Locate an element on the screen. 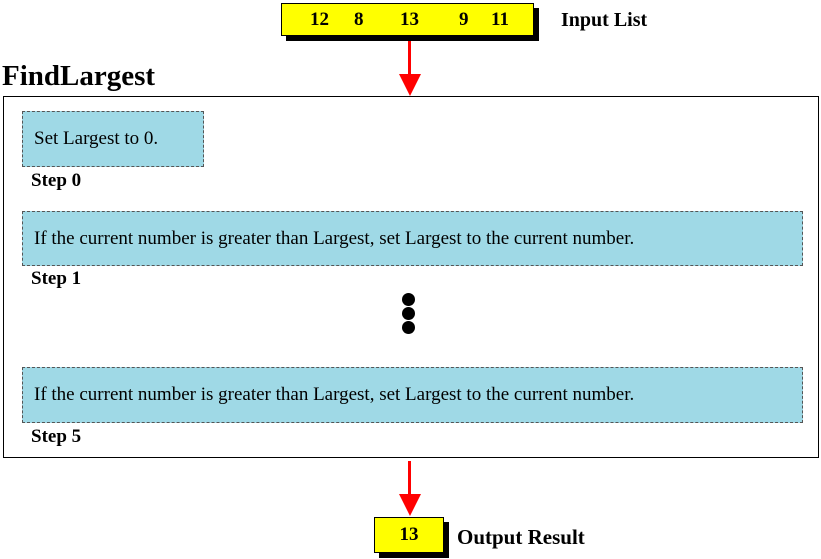 The image size is (821, 559). input-list-label: Input List is located at coordinates (604, 20).